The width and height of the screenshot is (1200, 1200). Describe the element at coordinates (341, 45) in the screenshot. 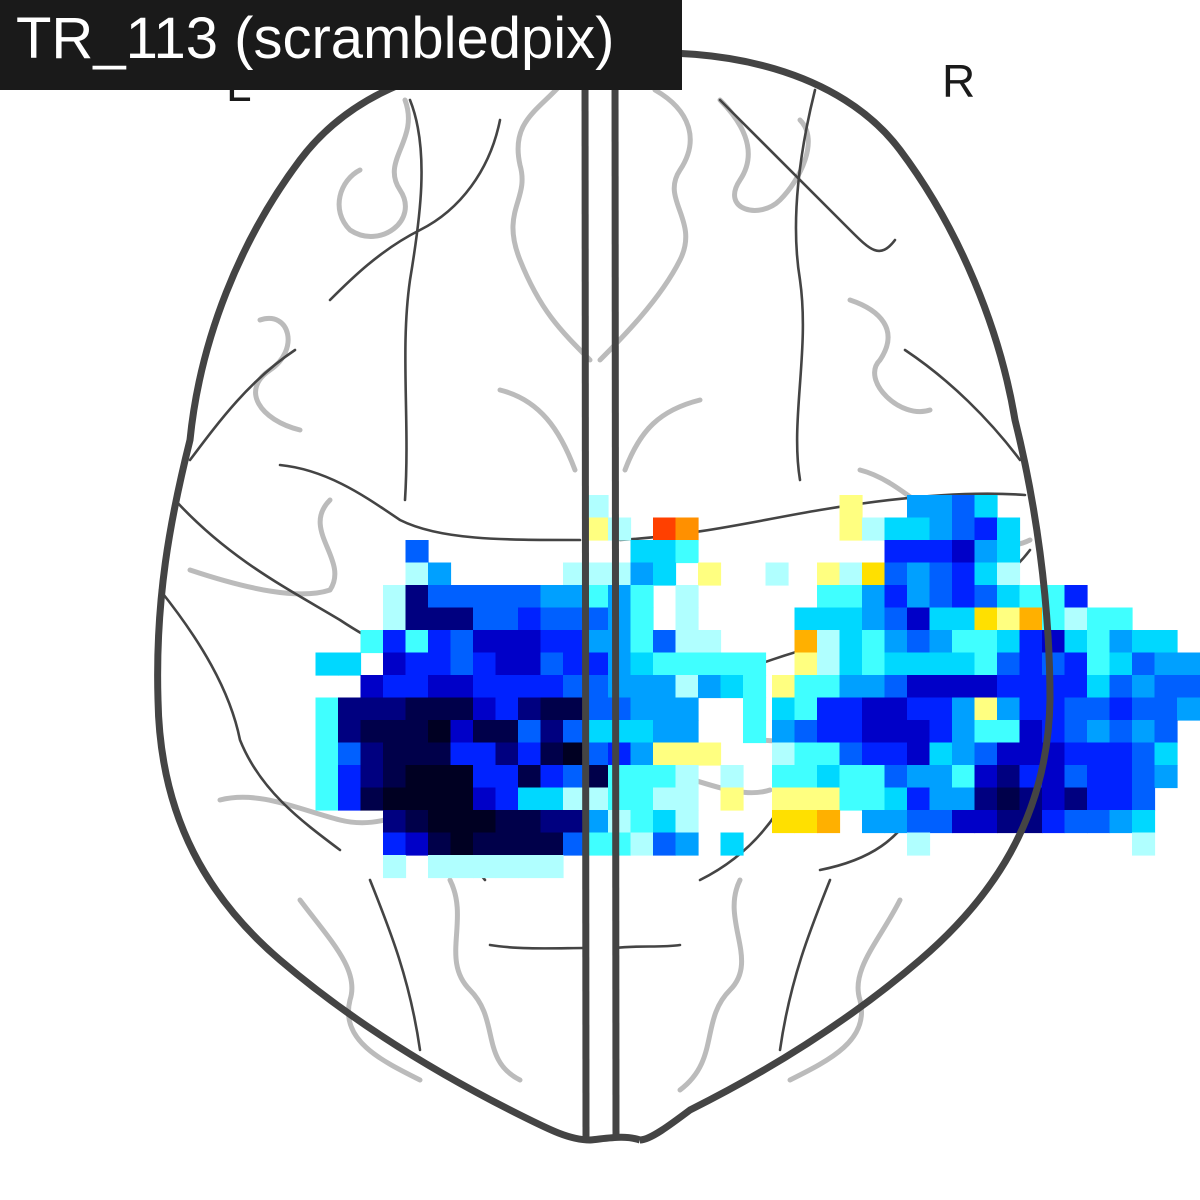

I see `figure-title: TR_113 (scrambledpix)` at that location.